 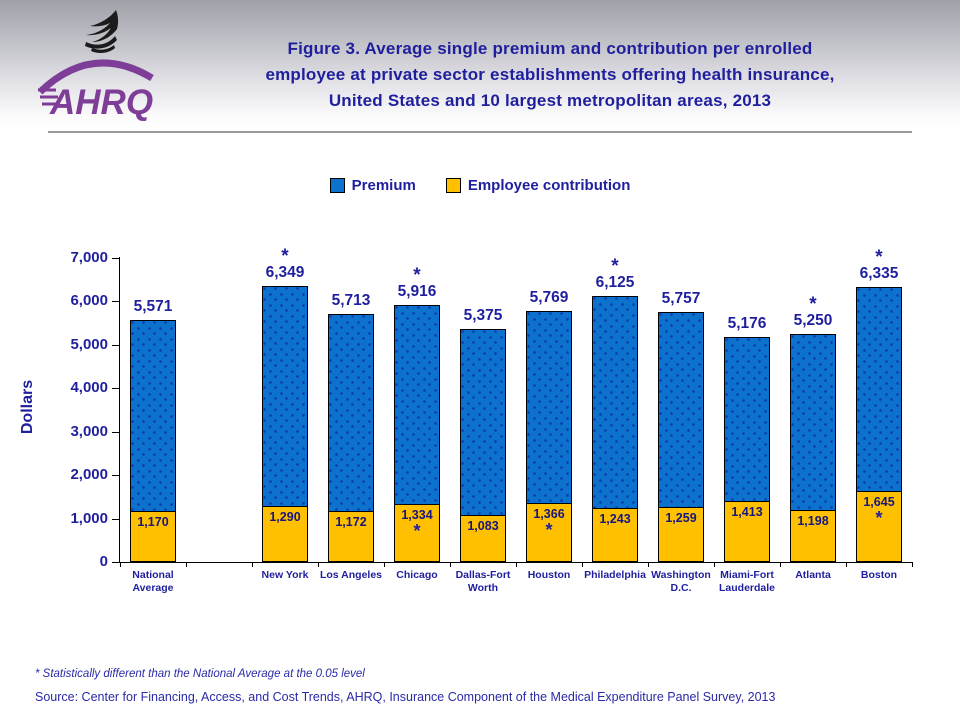 What do you see at coordinates (89, 301) in the screenshot?
I see `y-tick-label-6: 6,000` at bounding box center [89, 301].